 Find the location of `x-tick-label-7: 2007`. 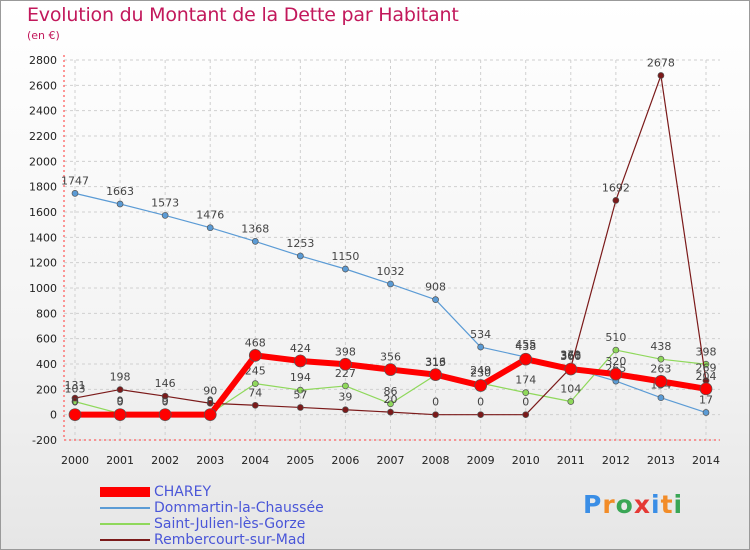

x-tick-label-7: 2007 is located at coordinates (391, 460).